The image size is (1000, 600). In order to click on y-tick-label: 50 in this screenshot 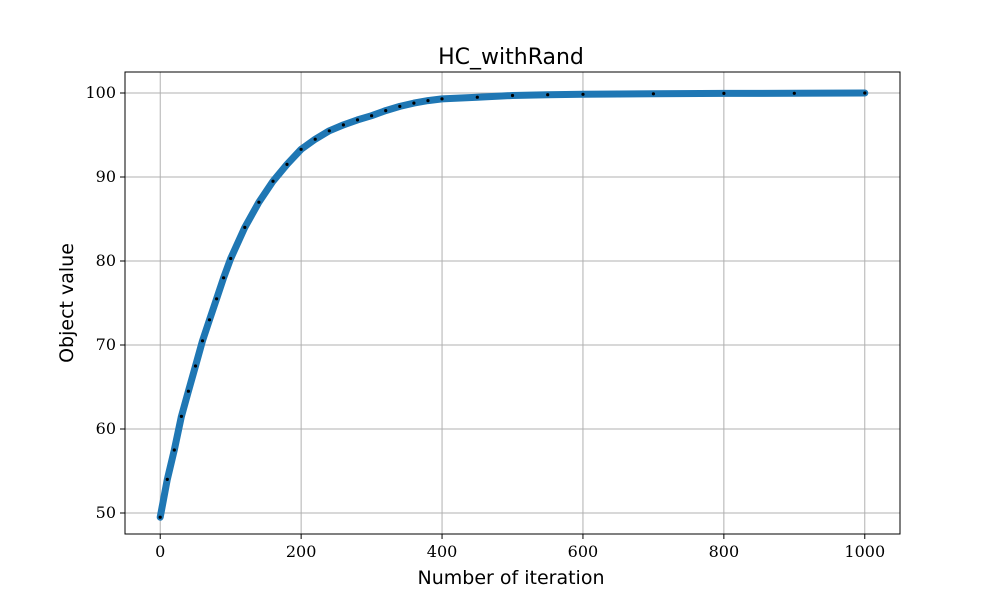, I will do `click(106, 512)`.